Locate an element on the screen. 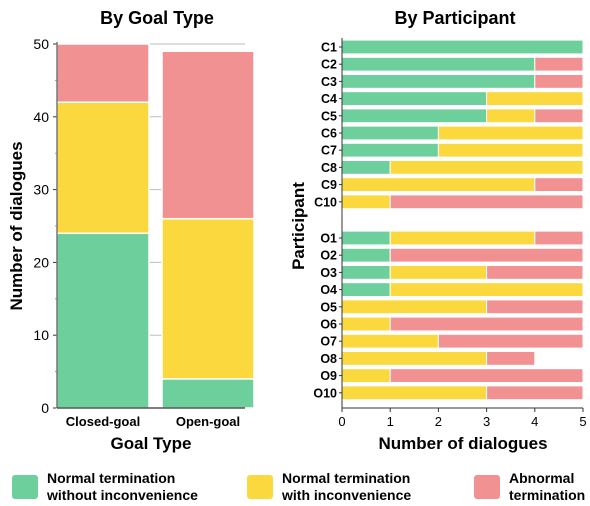 The image size is (590, 506). x-tick-label: 5 is located at coordinates (582, 421).